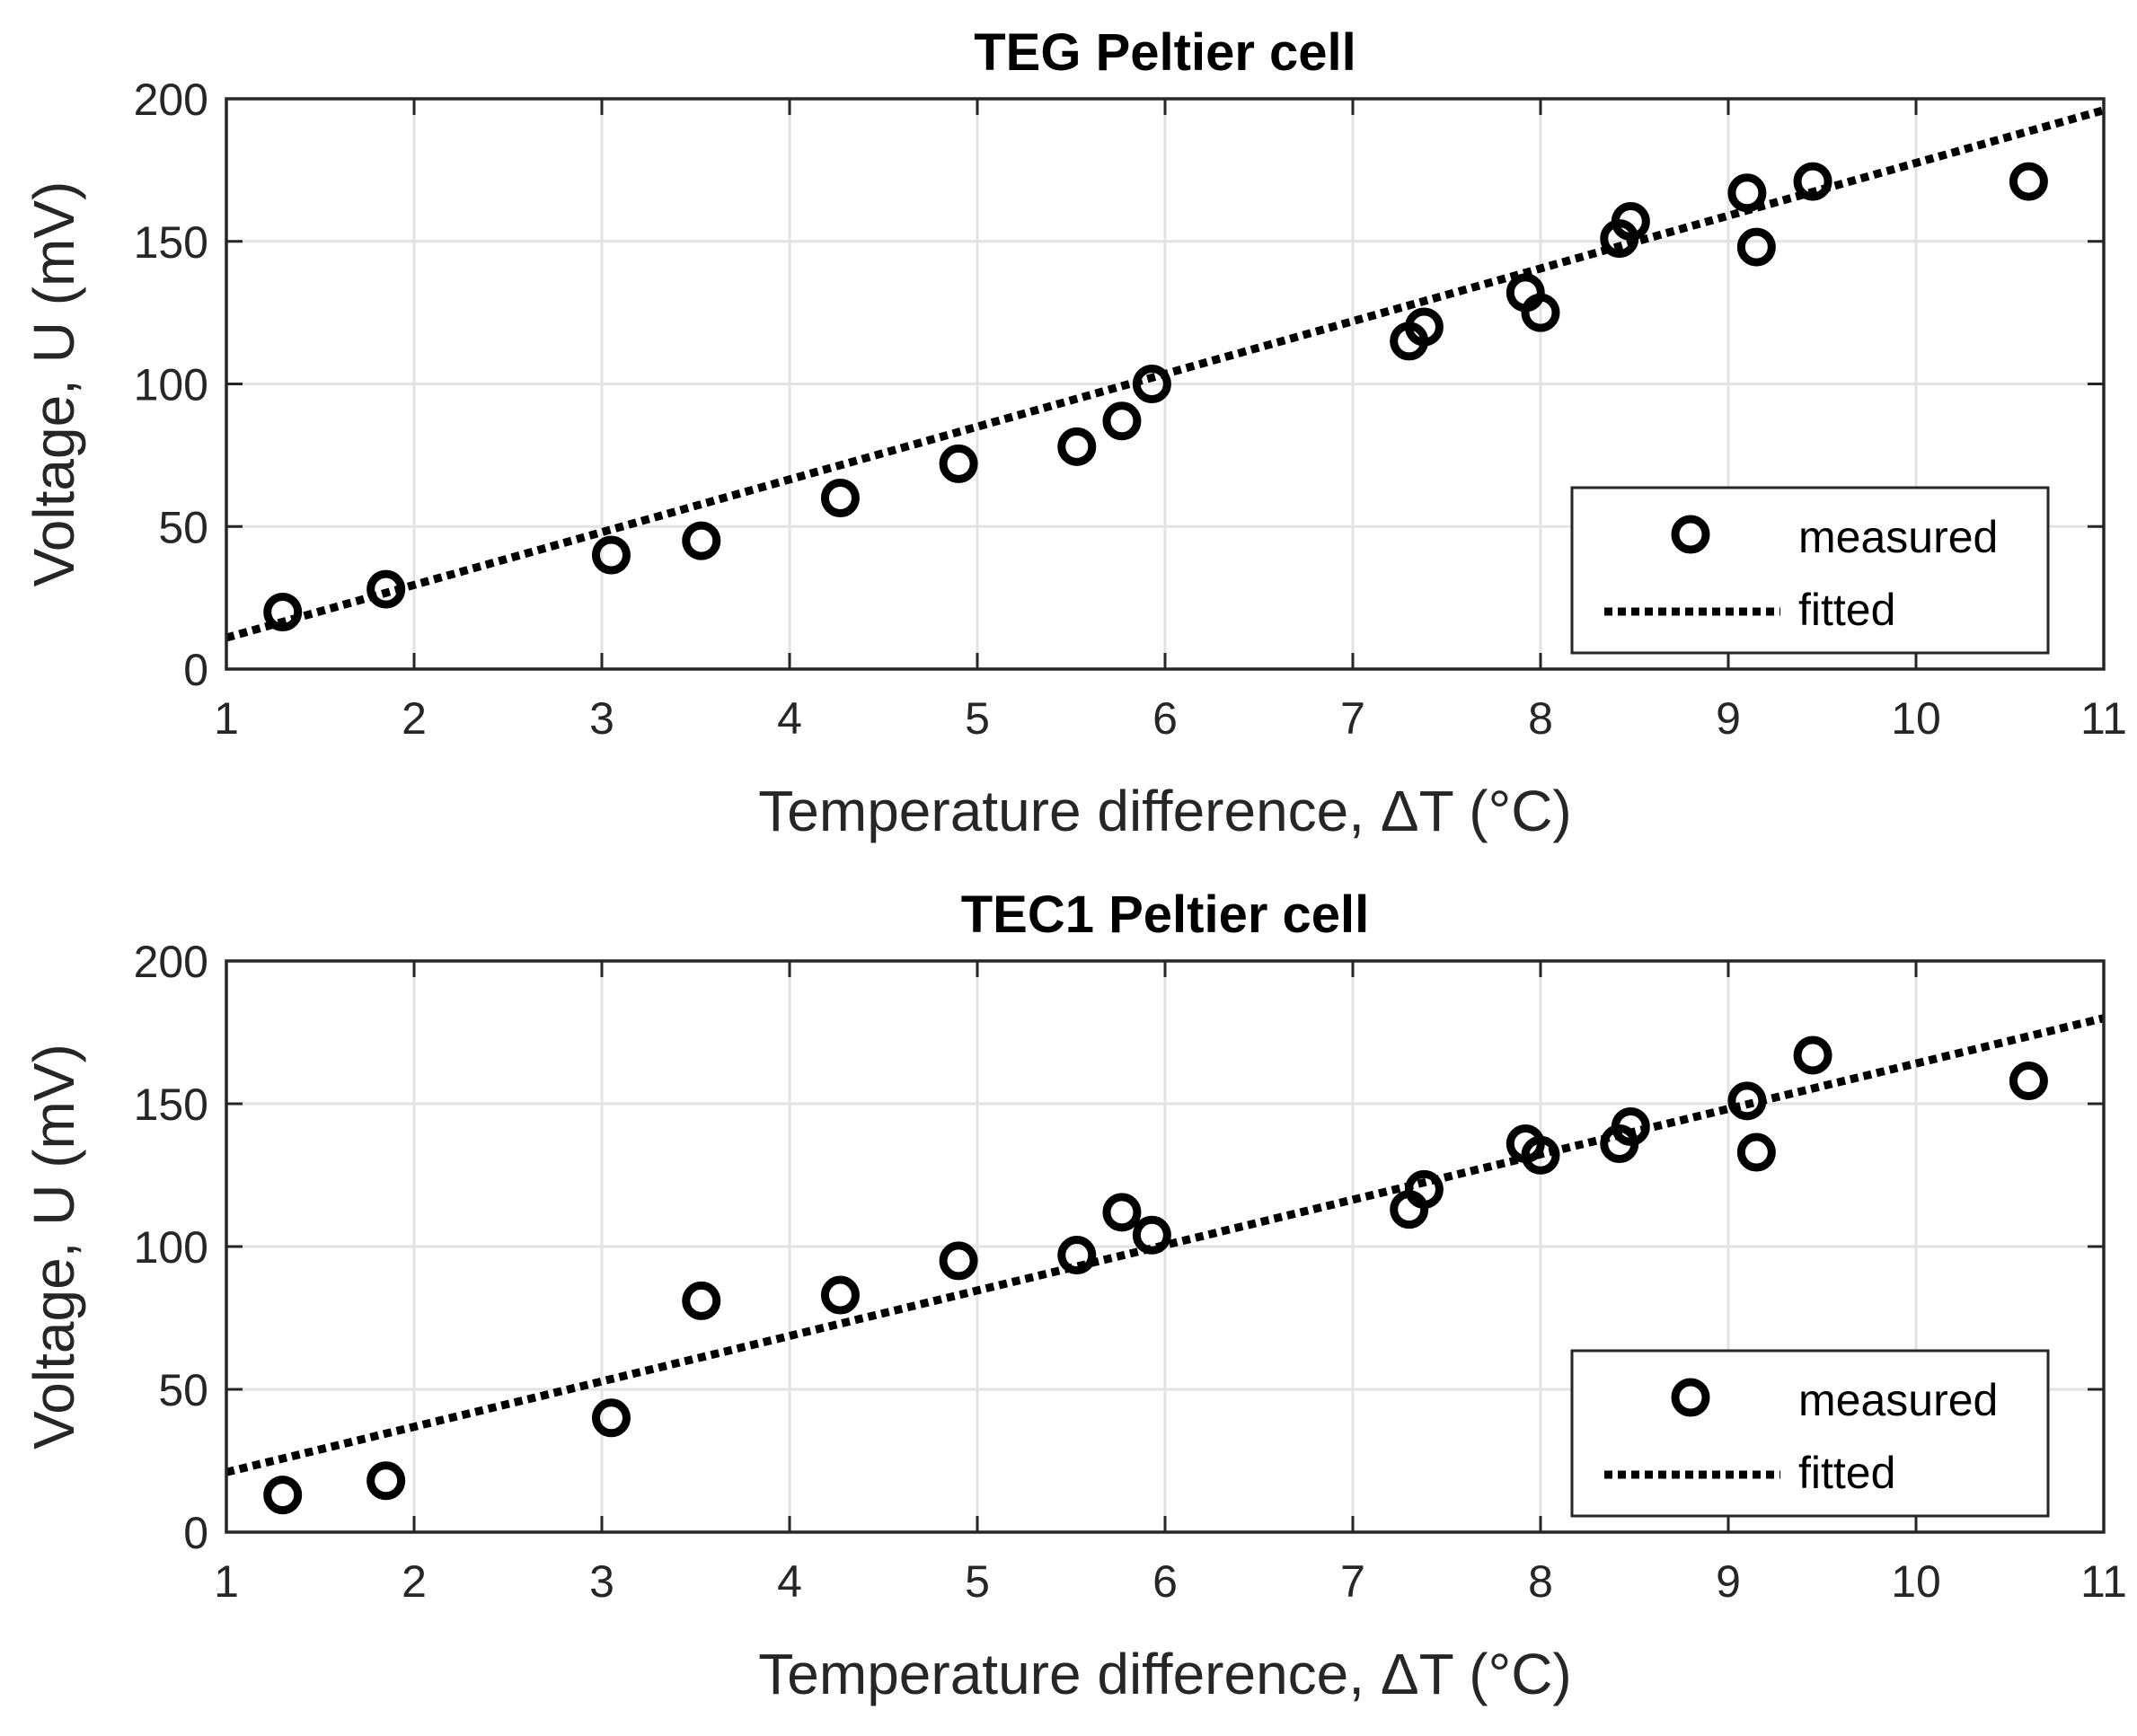 This screenshot has width=2137, height=1736. What do you see at coordinates (414, 1582) in the screenshot?
I see `chart-2-xtick-label-1: 2` at bounding box center [414, 1582].